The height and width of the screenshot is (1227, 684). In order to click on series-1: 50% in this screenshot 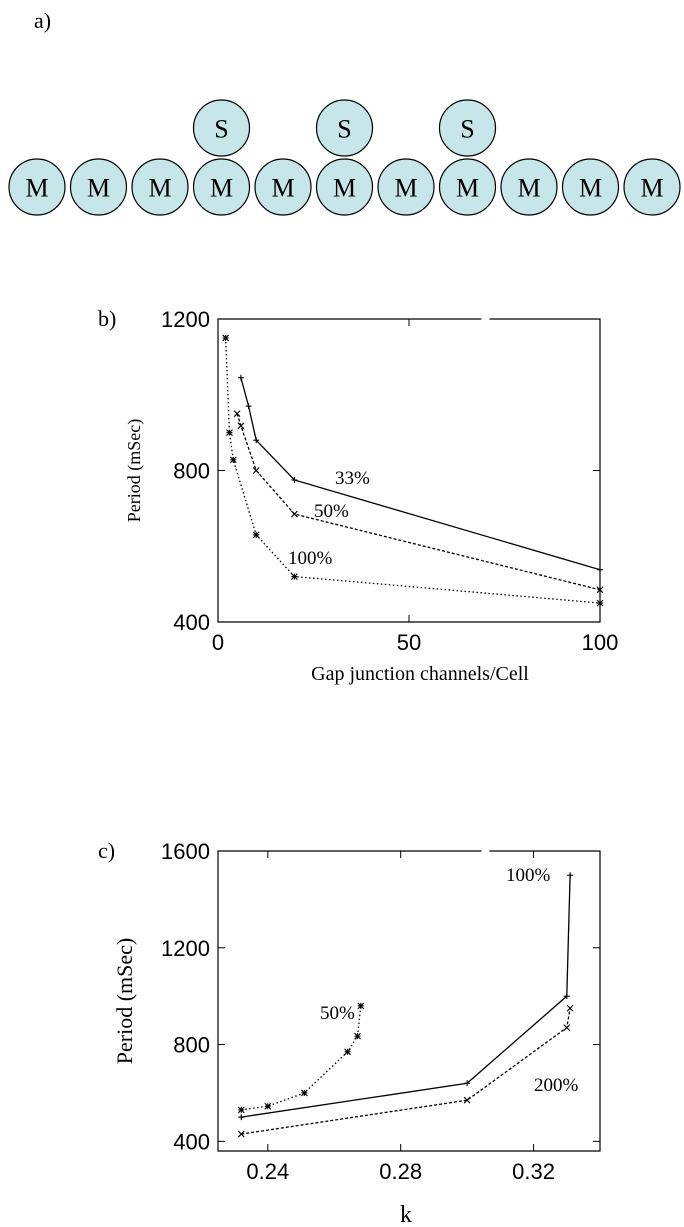, I will do `click(418, 502)`.